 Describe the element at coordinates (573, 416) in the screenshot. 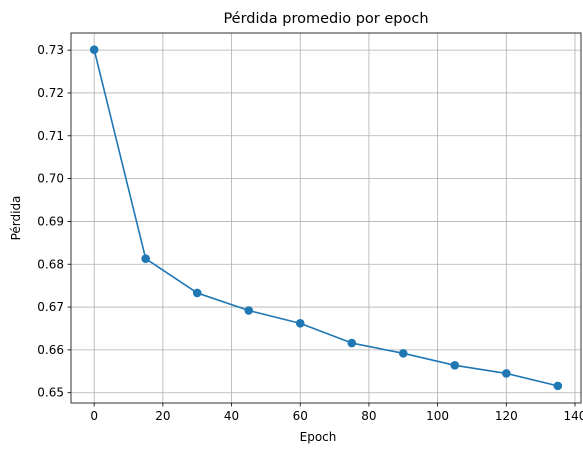

I see `x-tick-label: 140` at that location.